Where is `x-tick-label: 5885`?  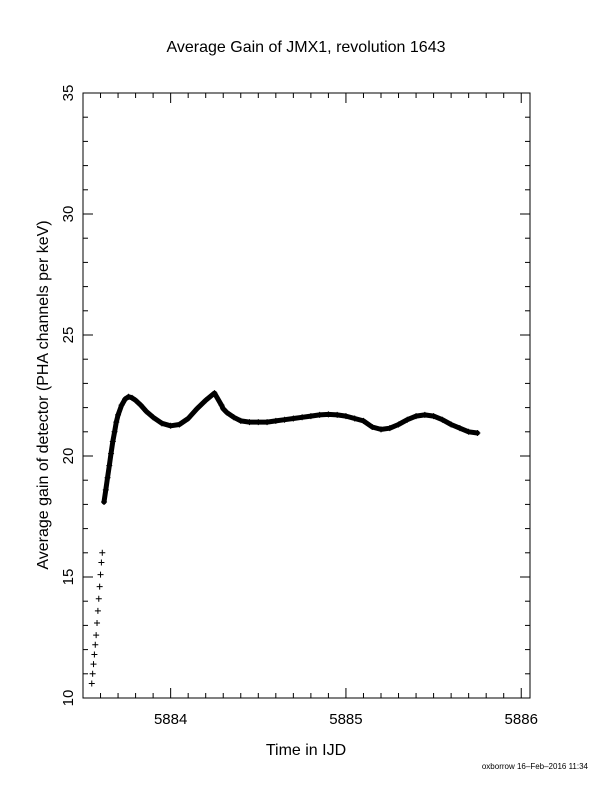
x-tick-label: 5885 is located at coordinates (345, 719).